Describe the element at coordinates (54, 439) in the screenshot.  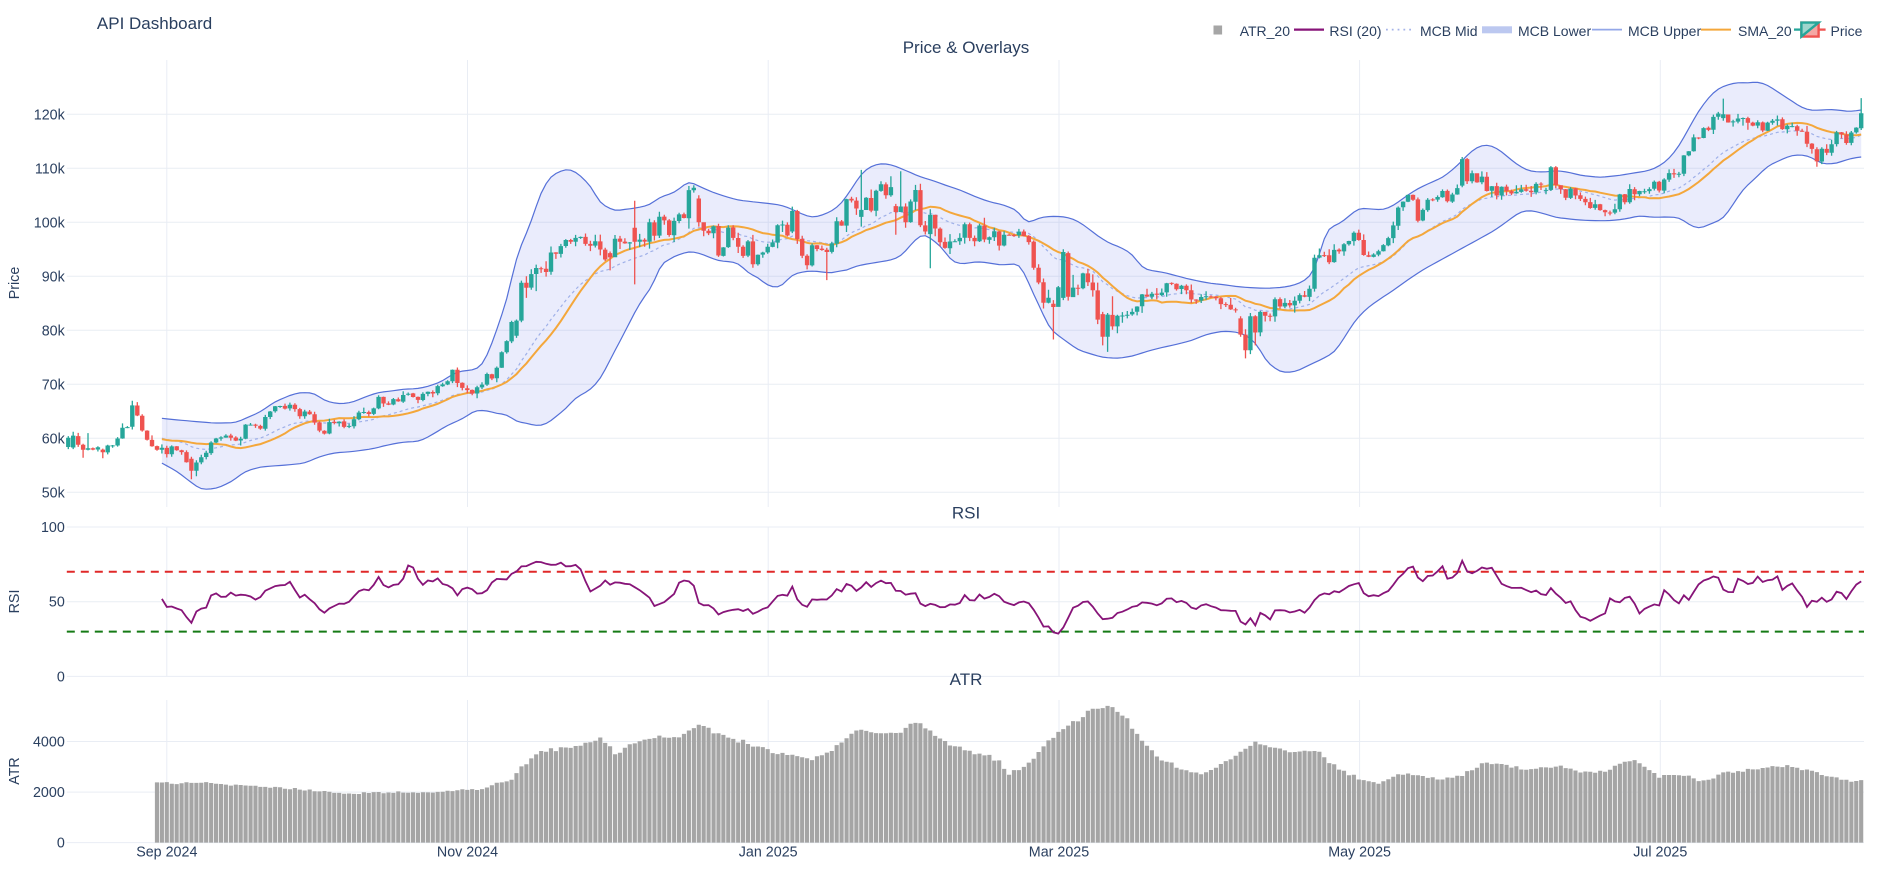
I see `svg-text: 60k` at that location.